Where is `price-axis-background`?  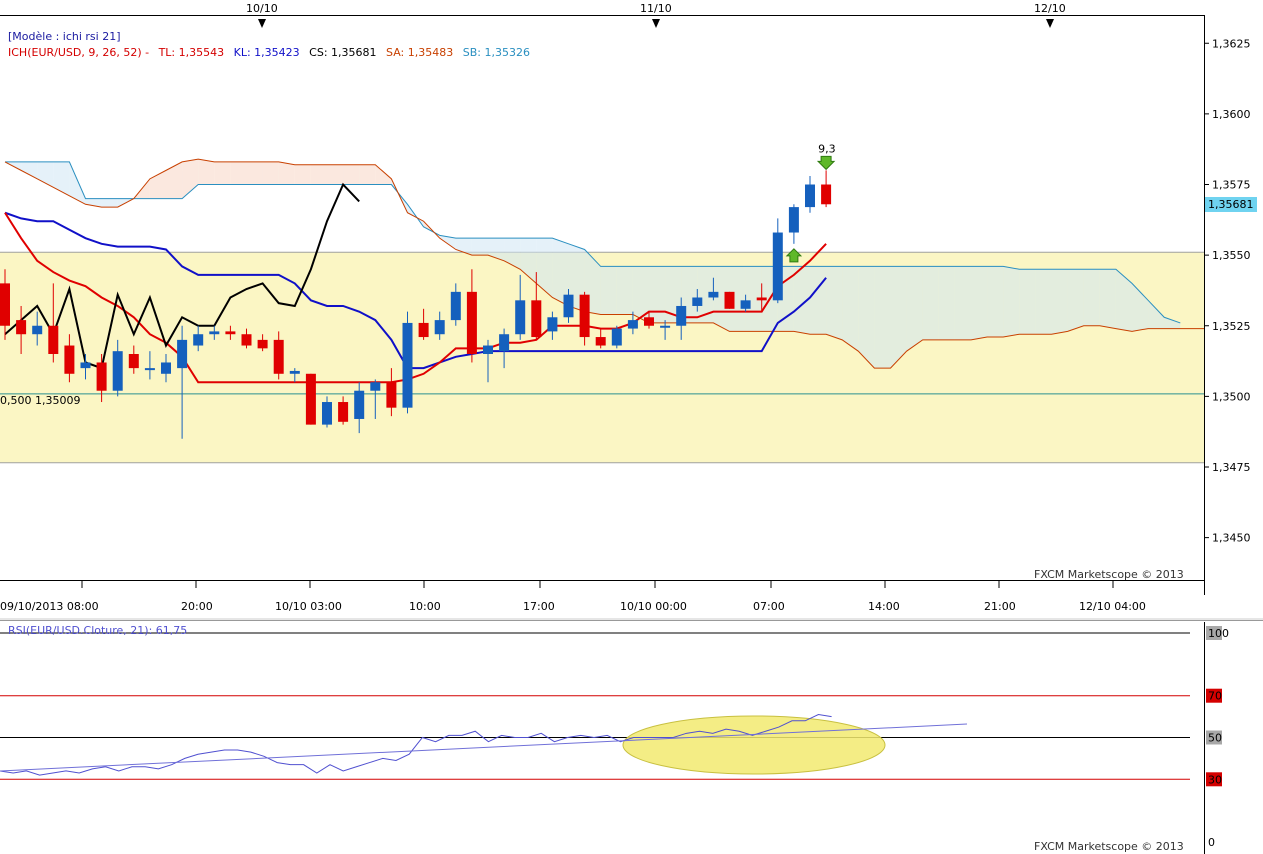 price-axis-background is located at coordinates (1233, 305).